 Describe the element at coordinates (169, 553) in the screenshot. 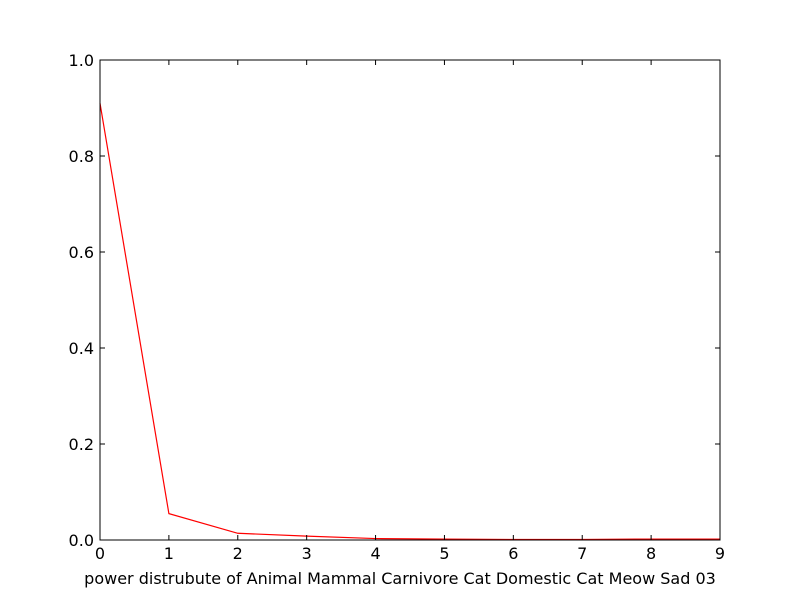

I see `x-tick-label: 1` at that location.